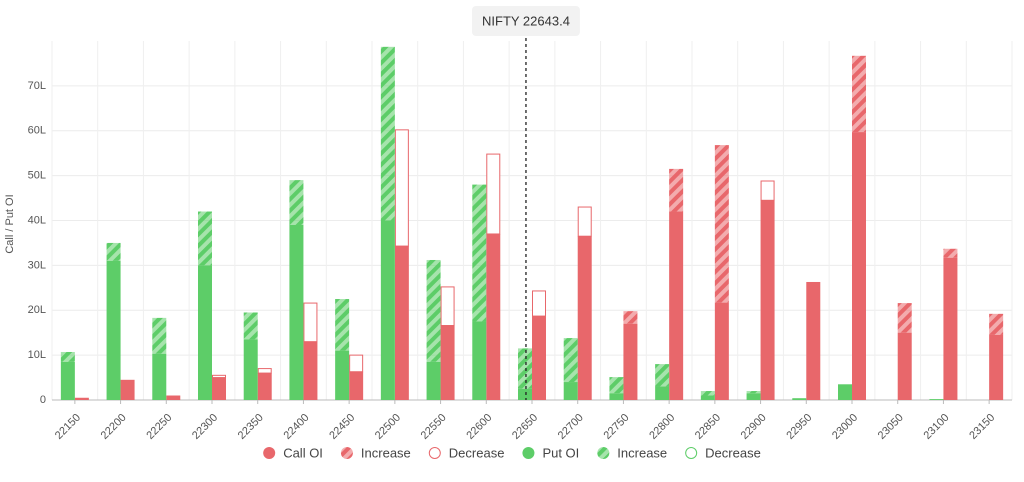 The height and width of the screenshot is (482, 1024). I want to click on x-tick-label: 22700, so click(571, 427).